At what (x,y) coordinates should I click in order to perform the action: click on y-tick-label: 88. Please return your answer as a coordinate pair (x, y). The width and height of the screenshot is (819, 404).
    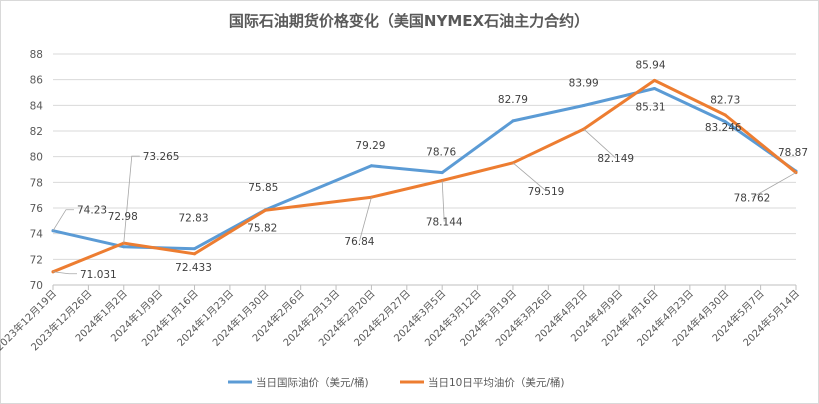
    Looking at the image, I should click on (36, 55).